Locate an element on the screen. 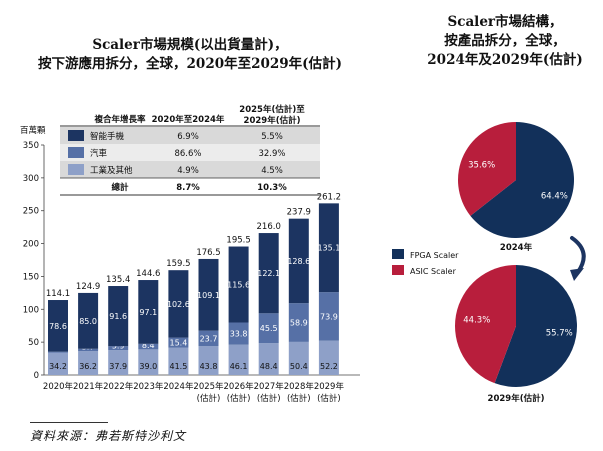  data-label: 115.6 is located at coordinates (238, 285).